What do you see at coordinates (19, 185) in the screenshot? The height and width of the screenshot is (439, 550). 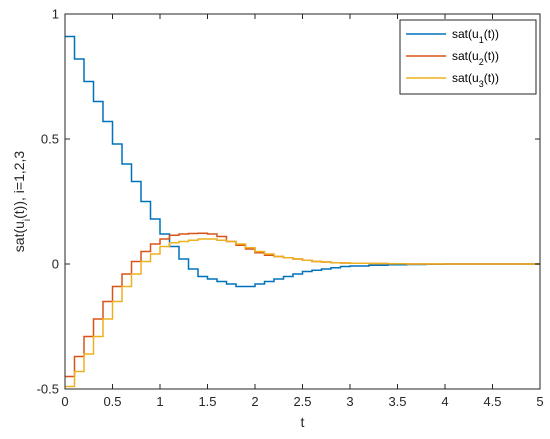 I see `y-axis-label-tail: (t)), i=1,2,3` at bounding box center [19, 185].